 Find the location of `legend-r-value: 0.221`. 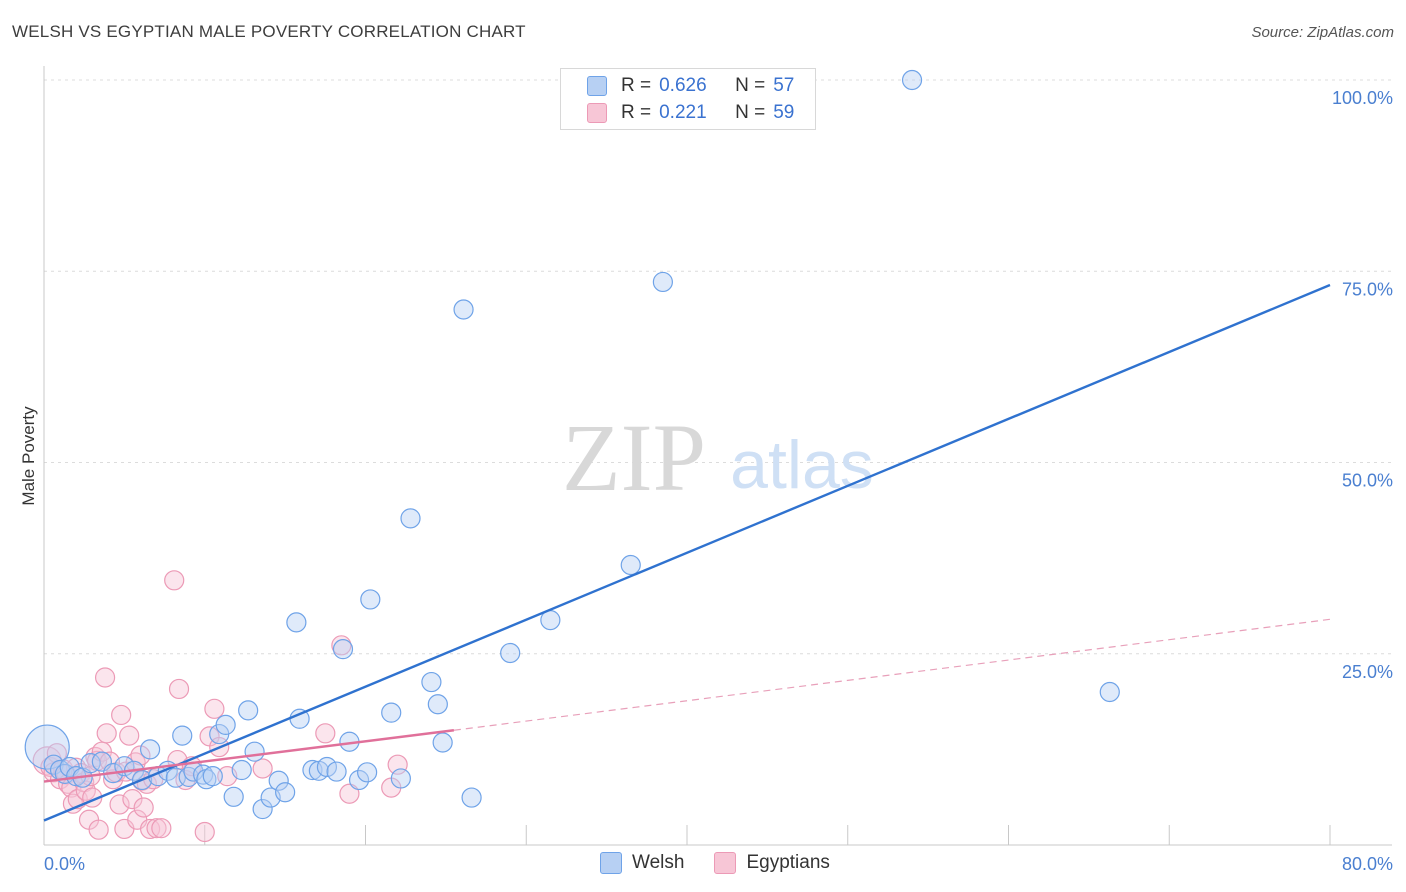

legend-r-value: 0.221 is located at coordinates (683, 112).